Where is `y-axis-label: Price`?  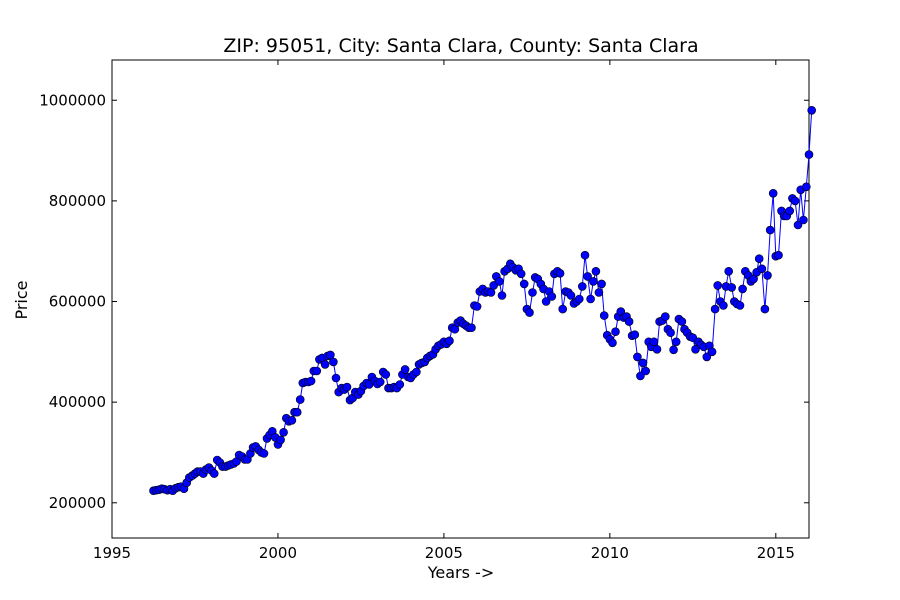
y-axis-label: Price is located at coordinates (21, 299).